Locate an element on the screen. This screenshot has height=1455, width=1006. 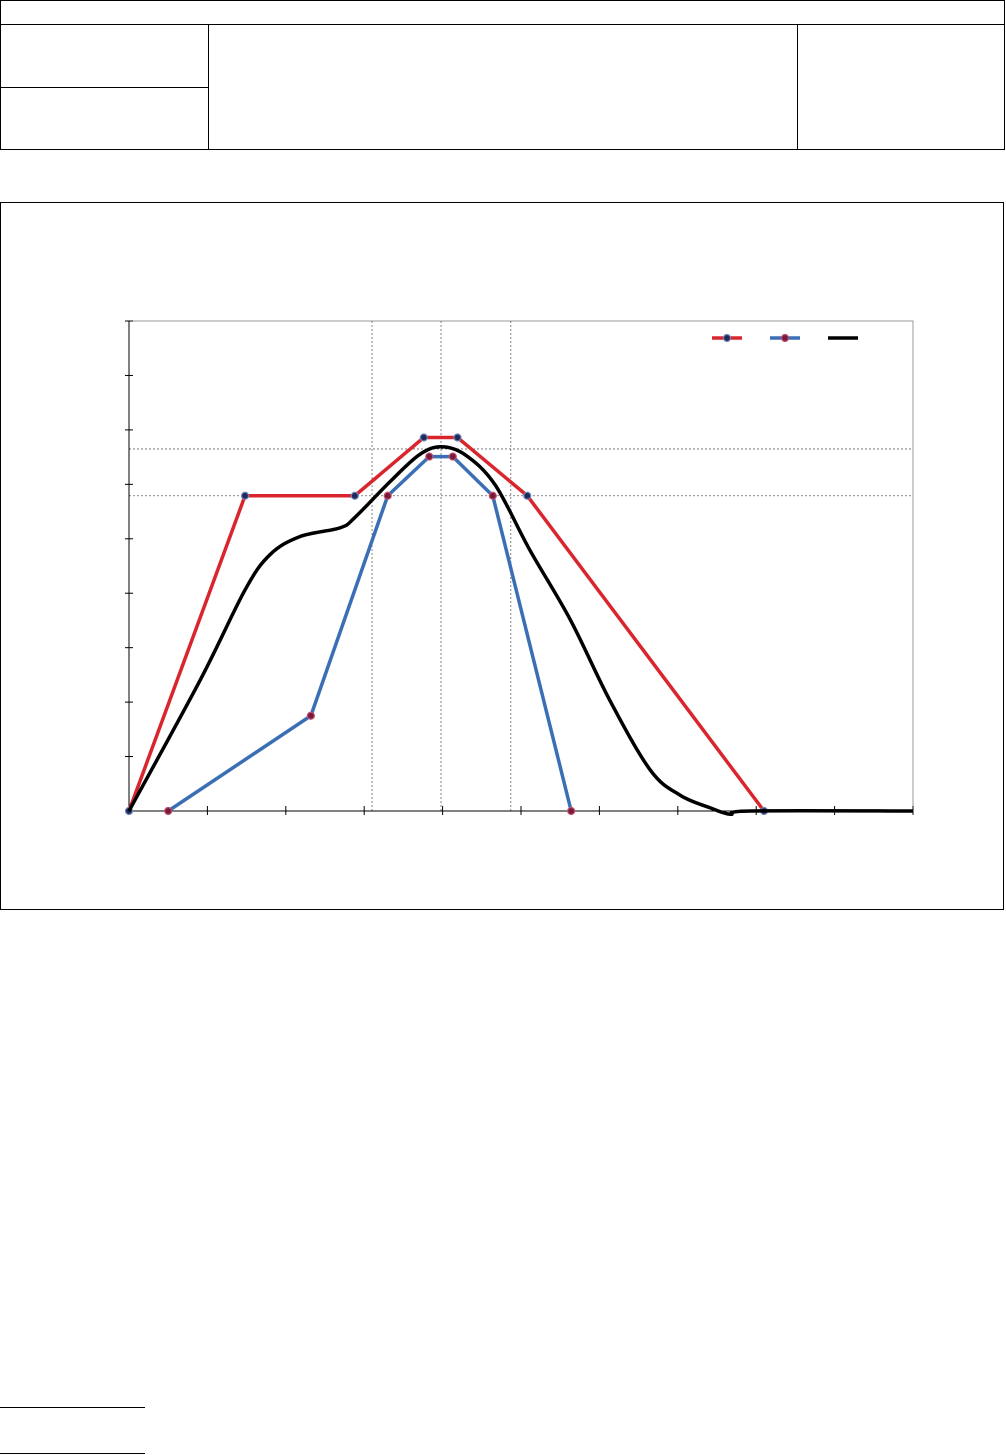
header-table is located at coordinates (502, 75).